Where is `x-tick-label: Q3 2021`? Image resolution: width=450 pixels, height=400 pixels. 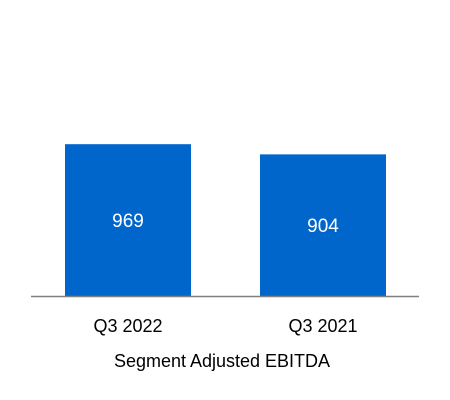
x-tick-label: Q3 2021 is located at coordinates (322, 326).